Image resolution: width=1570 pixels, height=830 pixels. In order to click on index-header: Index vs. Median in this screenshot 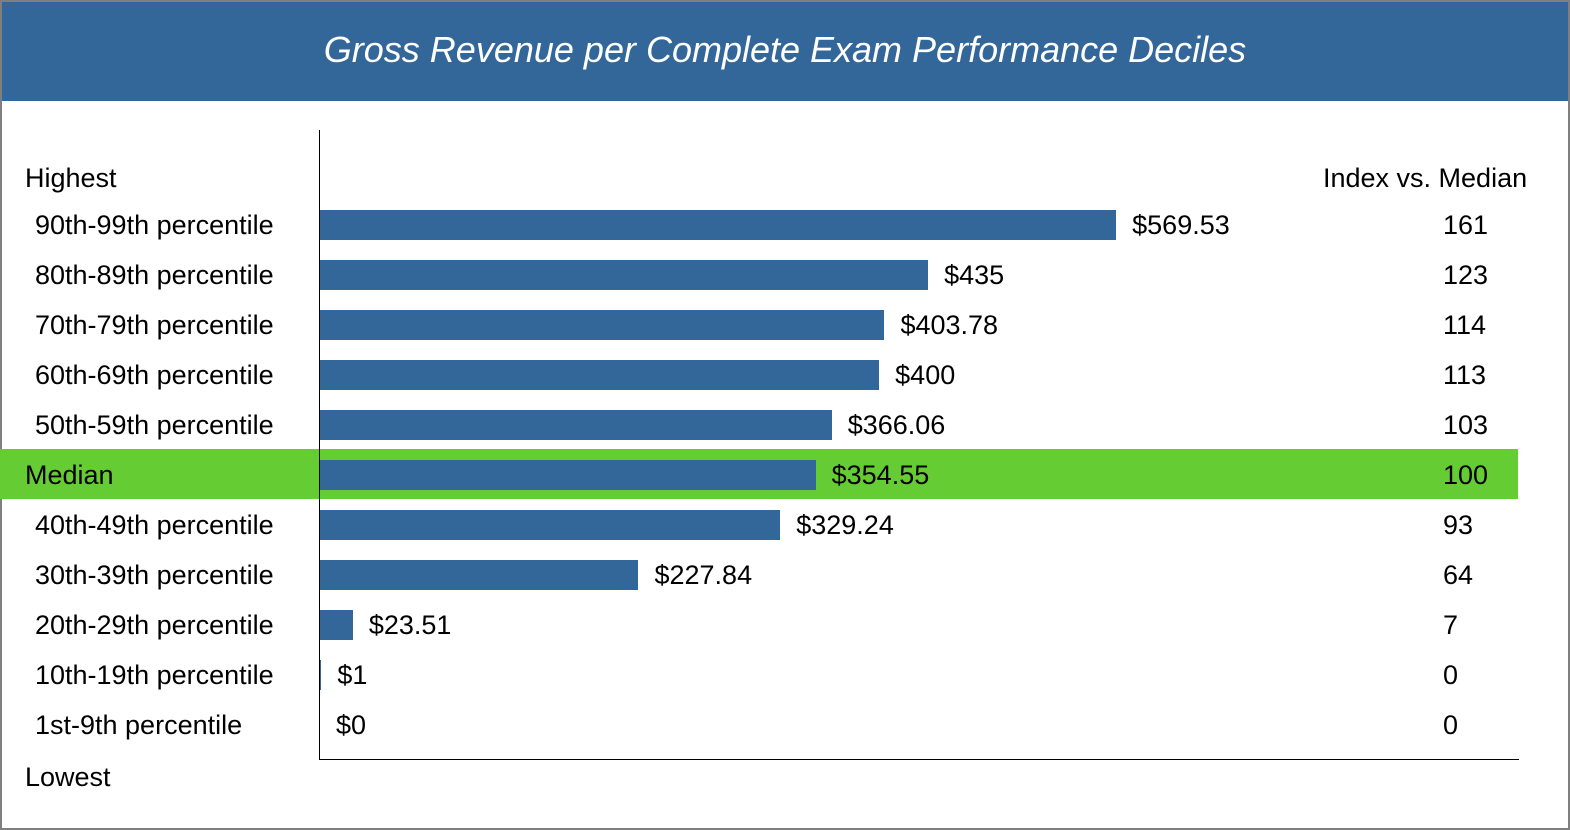, I will do `click(1425, 178)`.